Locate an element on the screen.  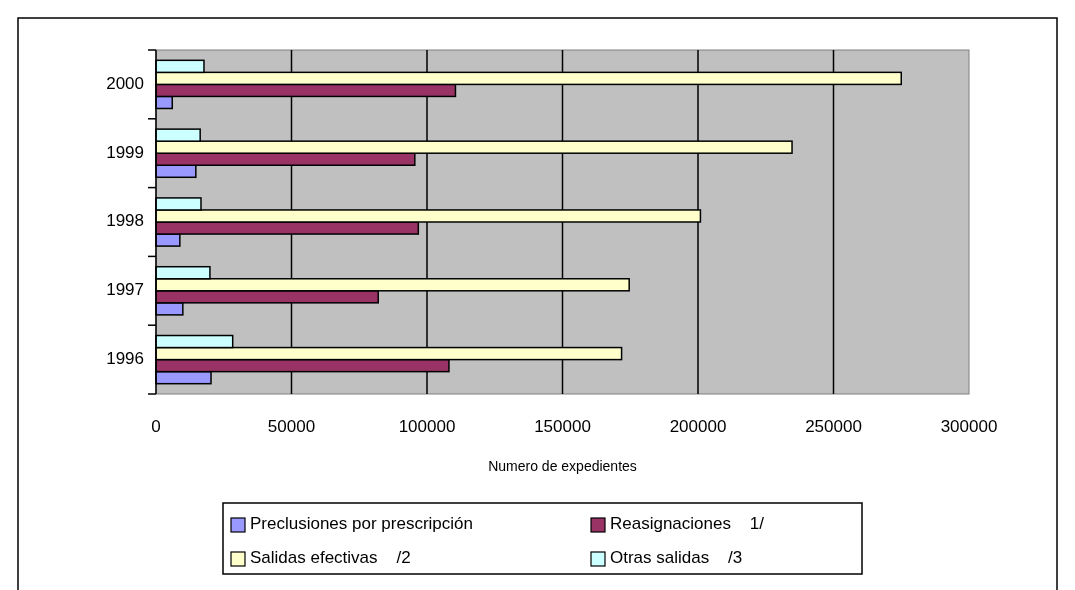
y-tick-label: 2000 is located at coordinates (125, 83).